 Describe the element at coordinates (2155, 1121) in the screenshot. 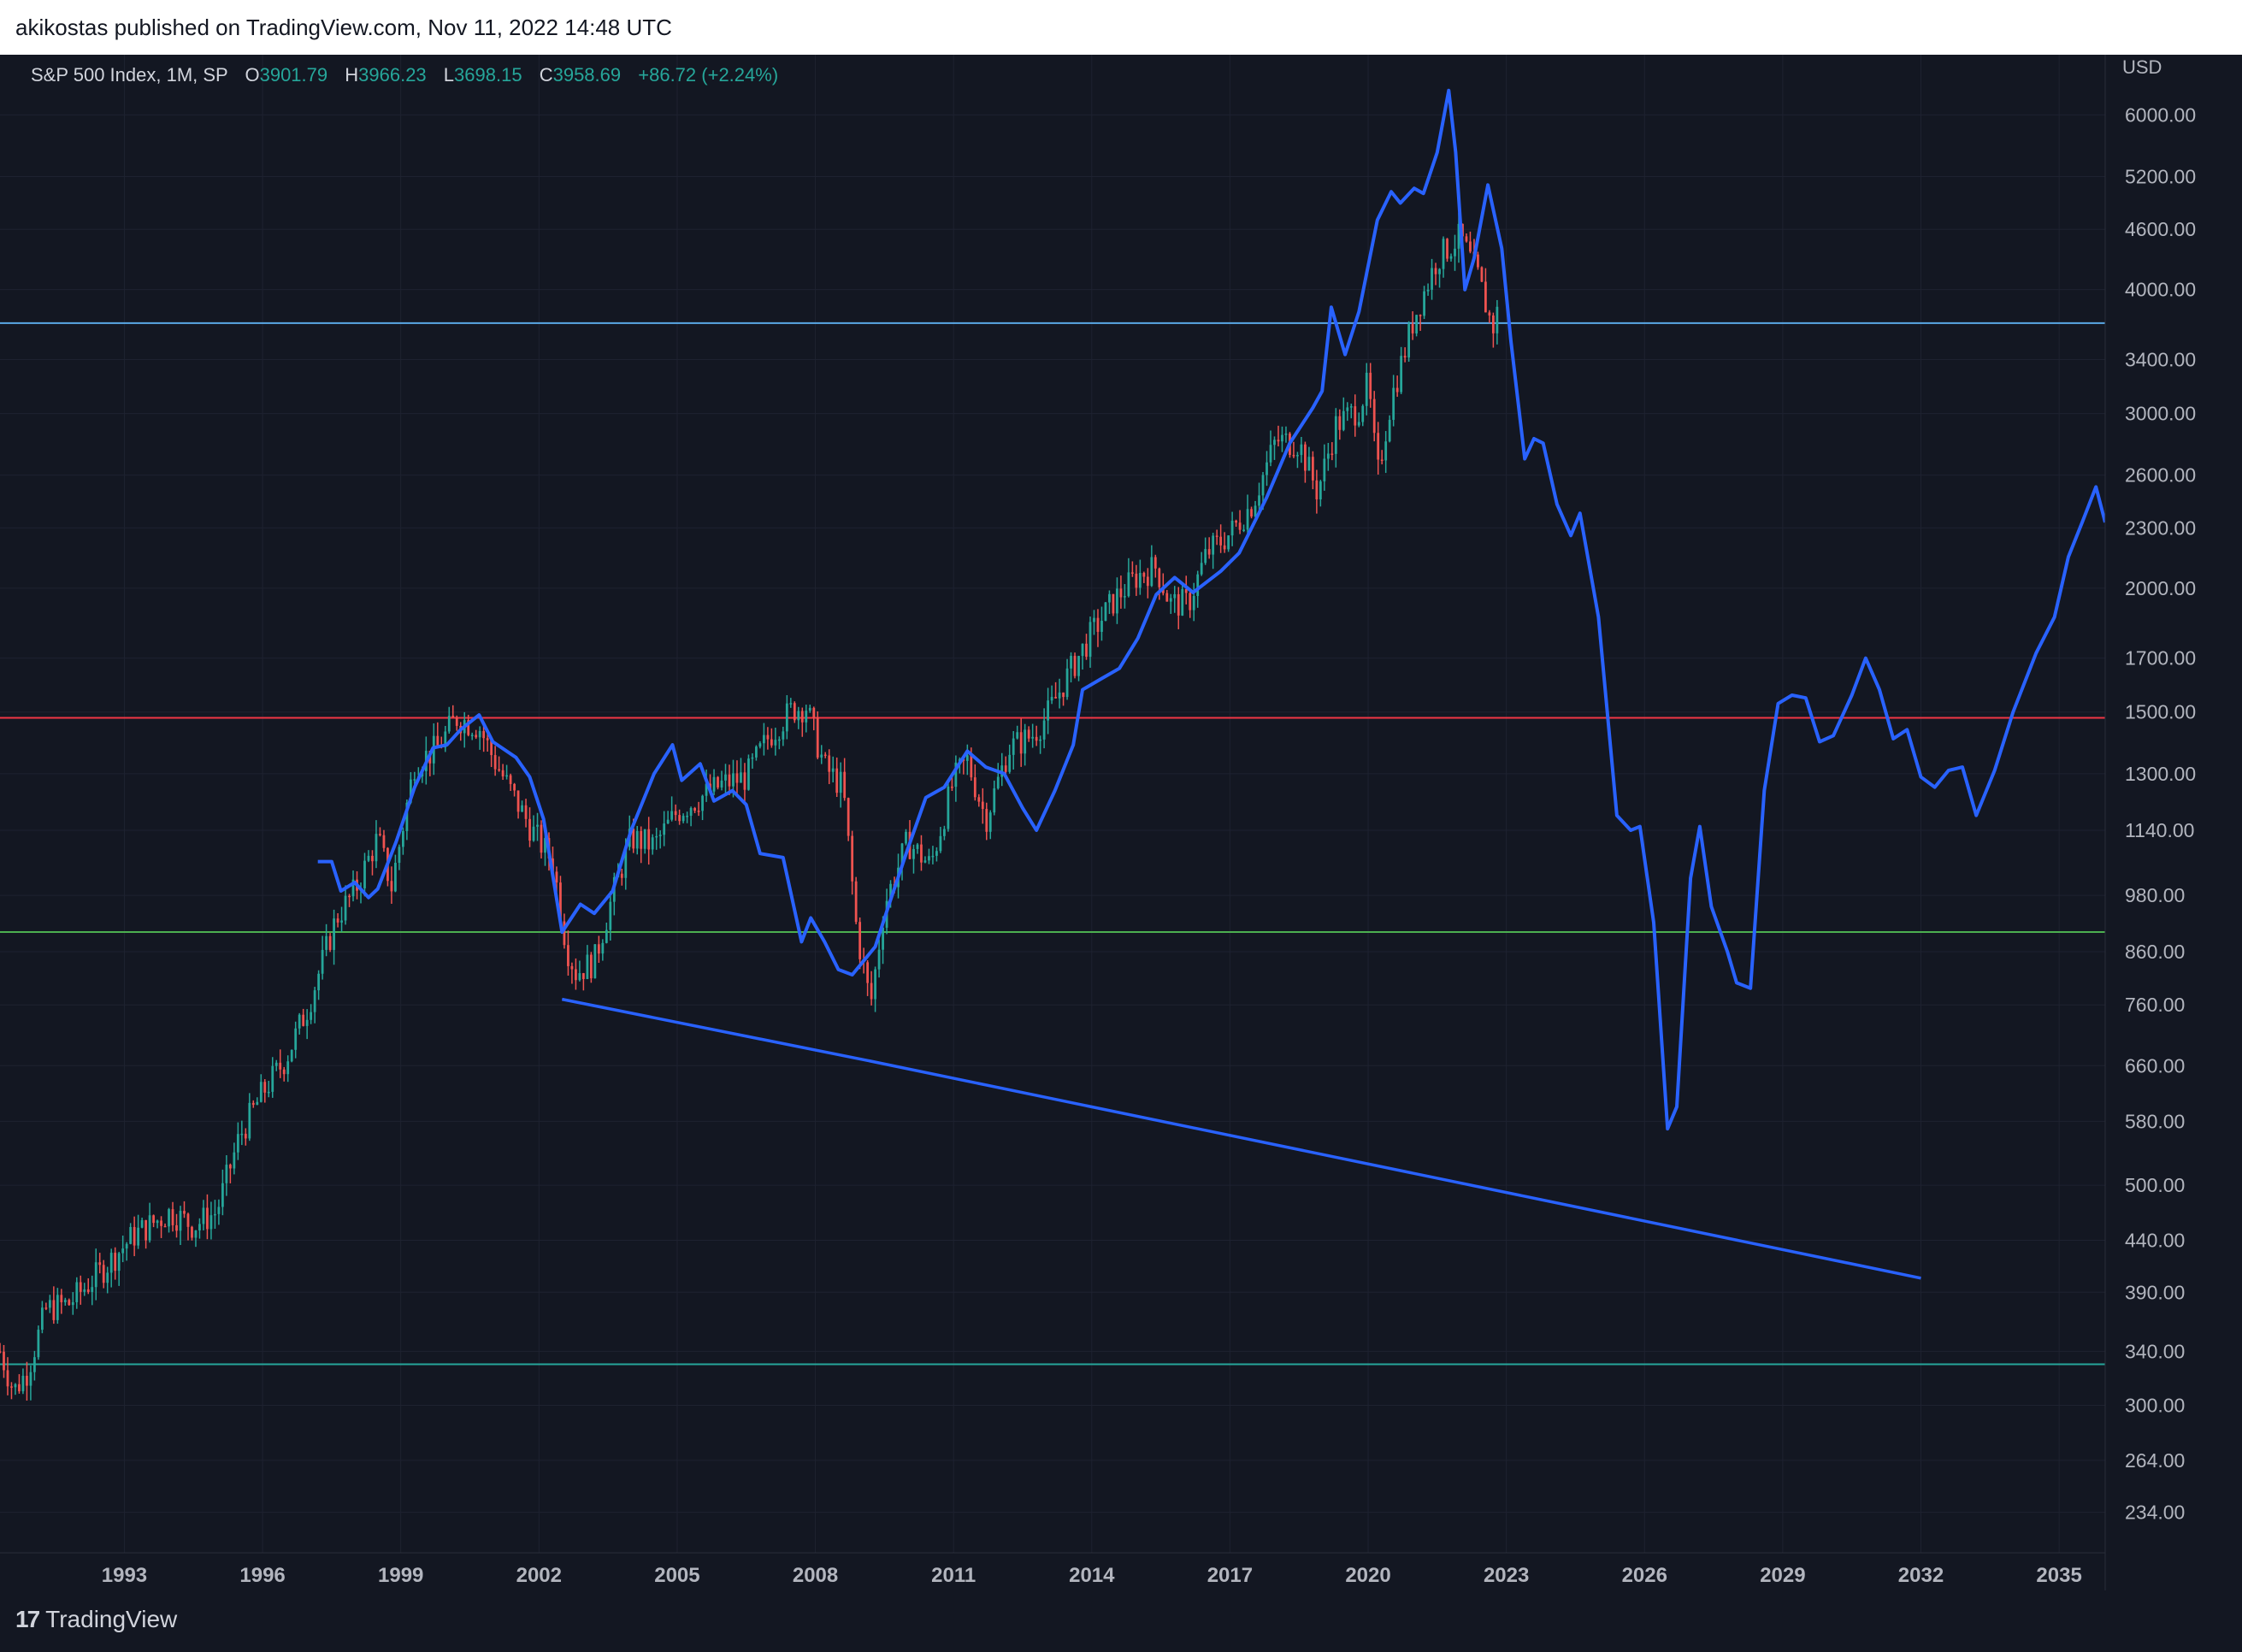

I see `y-tick-label: 580.00` at that location.